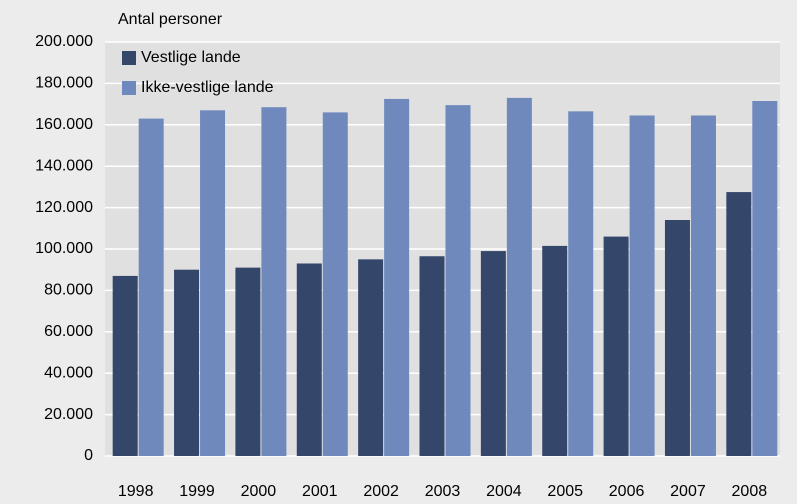 This screenshot has width=797, height=504. What do you see at coordinates (64, 248) in the screenshot?
I see `y-tick-label: 100.000` at bounding box center [64, 248].